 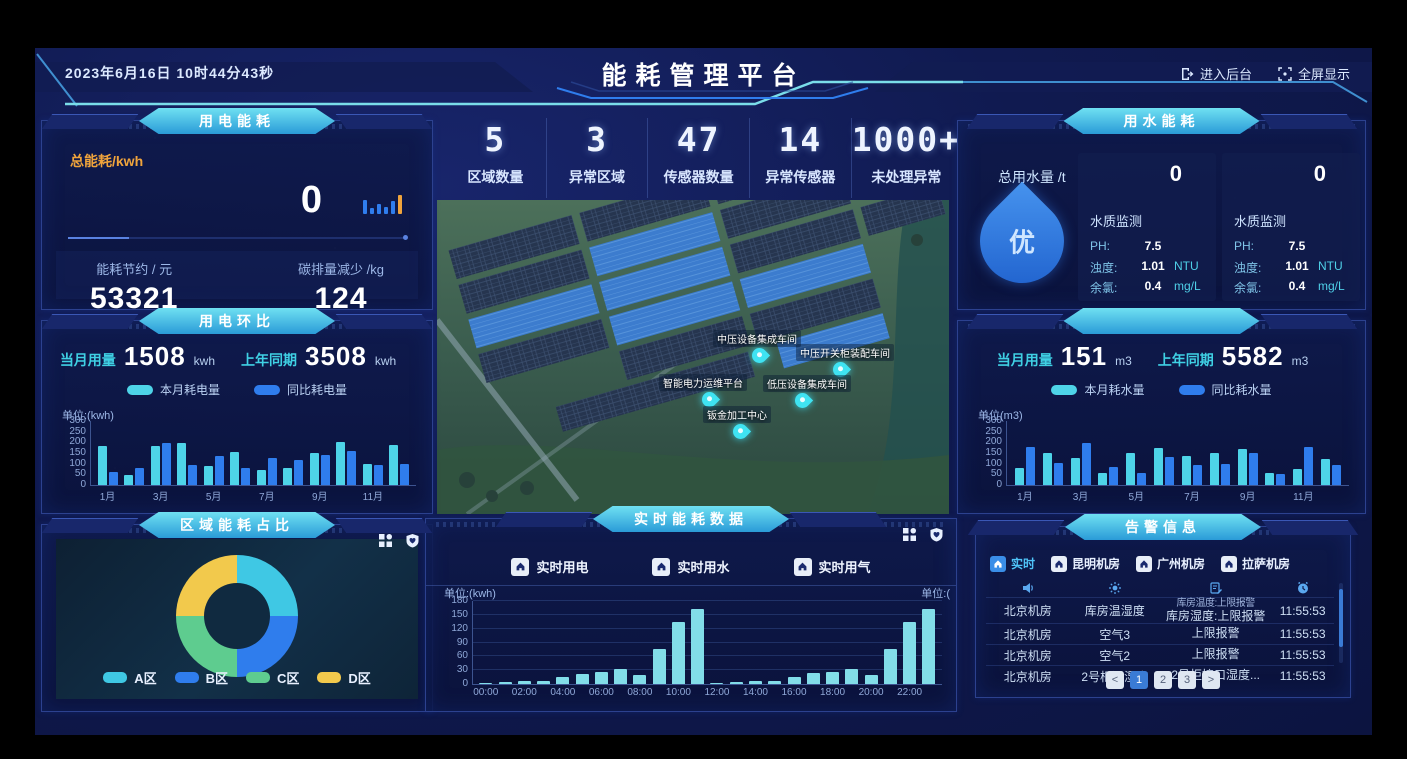 I want to click on savings-label: 能耗节约 / 元, so click(x=134, y=269).